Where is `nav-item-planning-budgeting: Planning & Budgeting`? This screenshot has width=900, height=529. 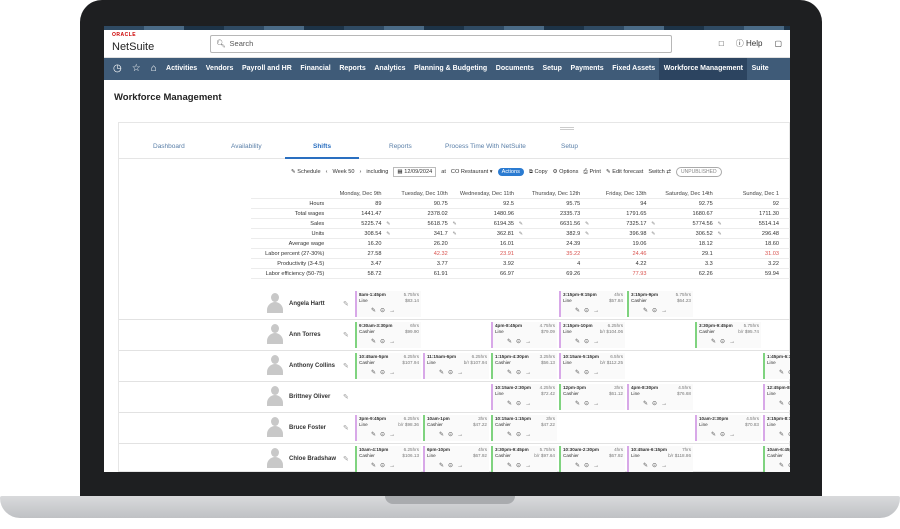
nav-item-planning-budgeting: Planning & Budgeting is located at coordinates (451, 68).